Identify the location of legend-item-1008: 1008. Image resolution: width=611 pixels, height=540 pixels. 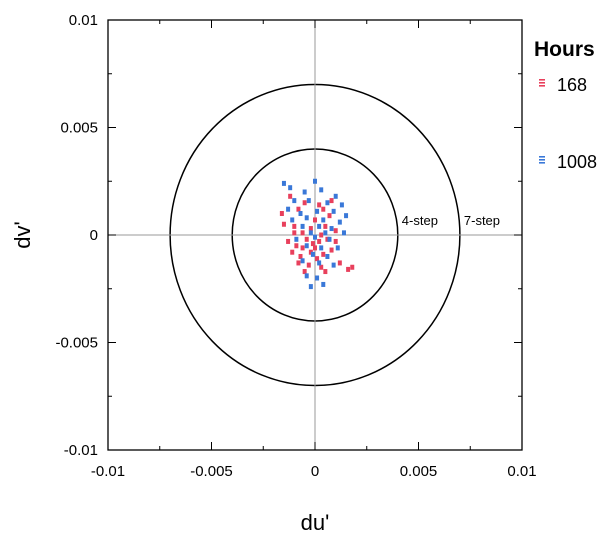
(568, 162).